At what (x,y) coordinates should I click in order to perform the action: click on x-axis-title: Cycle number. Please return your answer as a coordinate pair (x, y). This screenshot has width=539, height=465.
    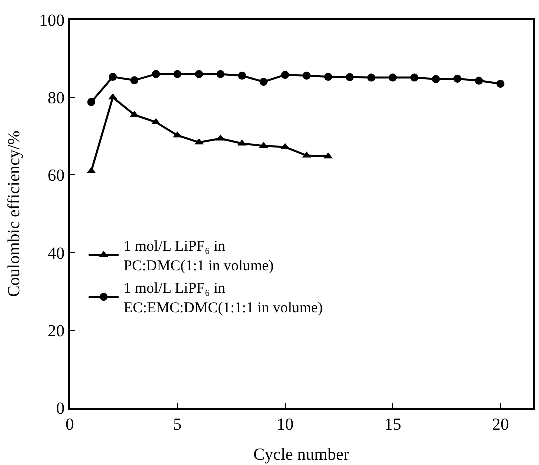
    Looking at the image, I should click on (302, 454).